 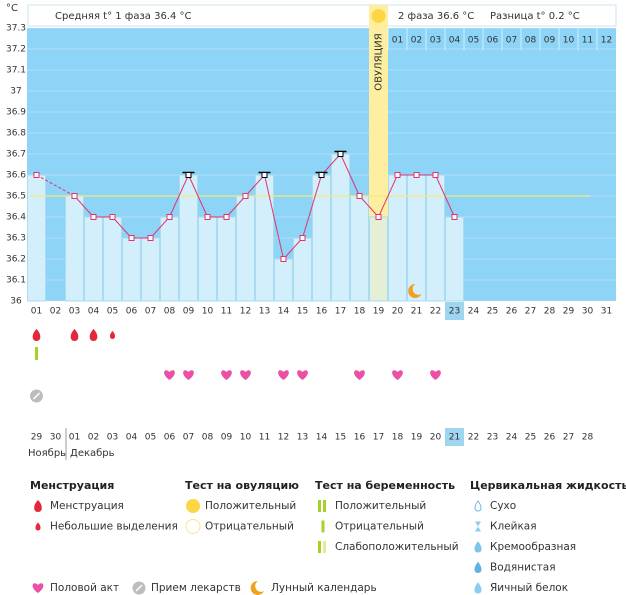 What do you see at coordinates (397, 547) in the screenshot?
I see `legend-item: Слабоположительный` at bounding box center [397, 547].